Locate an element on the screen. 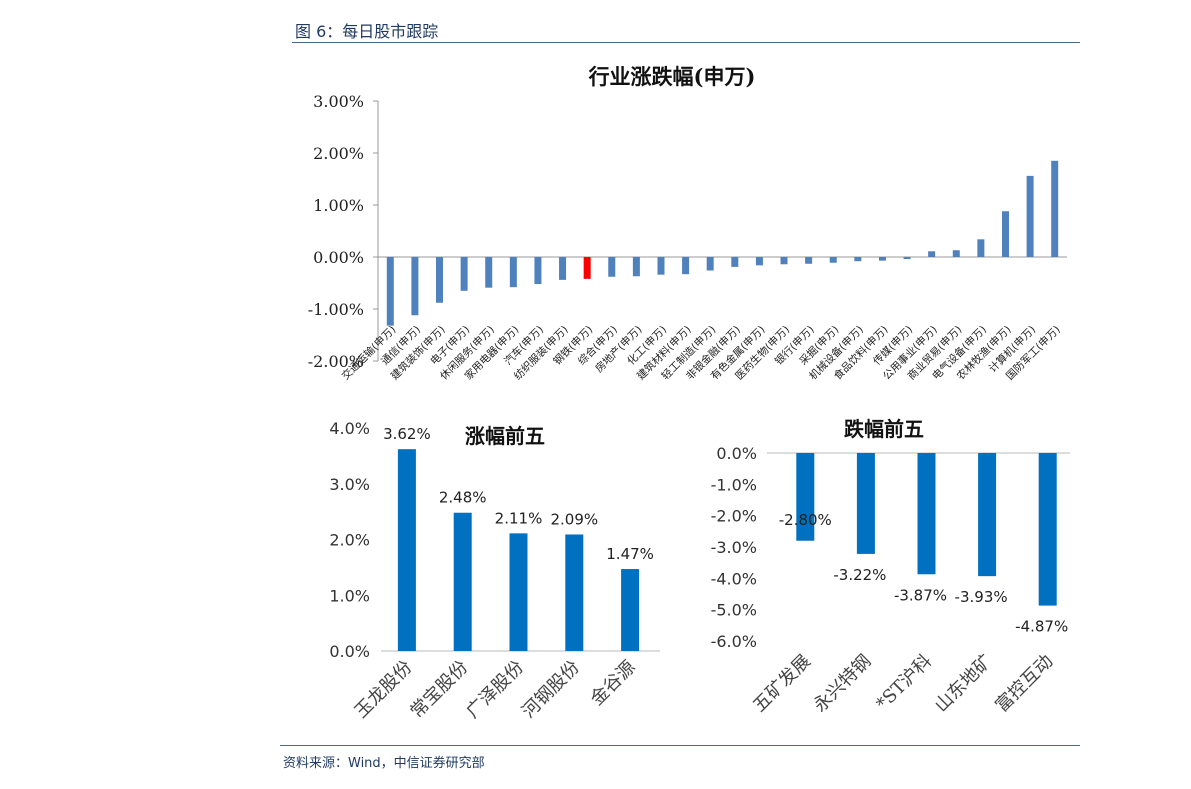 The height and width of the screenshot is (789, 1191). top5-y-tick-label: 0.0% is located at coordinates (349, 651).